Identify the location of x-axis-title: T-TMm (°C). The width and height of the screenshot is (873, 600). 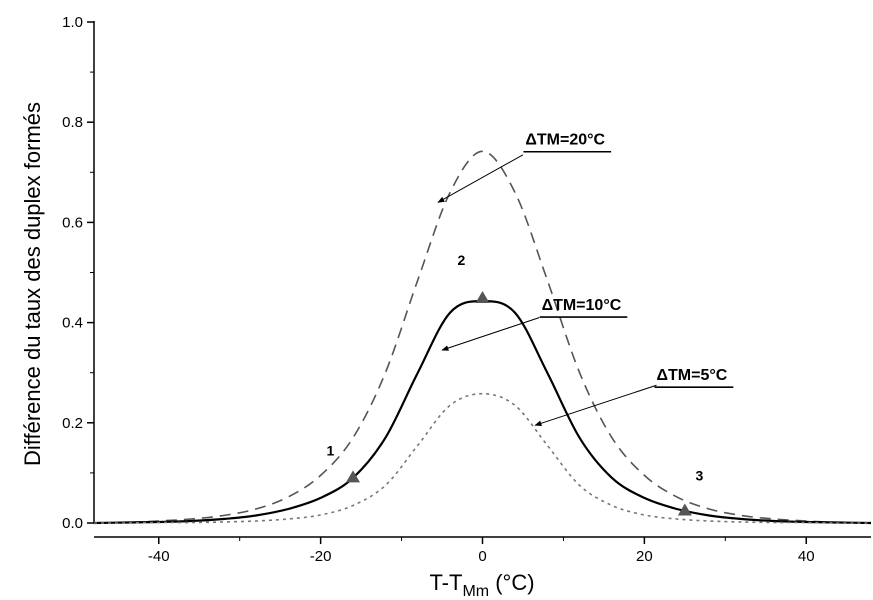
(481, 585).